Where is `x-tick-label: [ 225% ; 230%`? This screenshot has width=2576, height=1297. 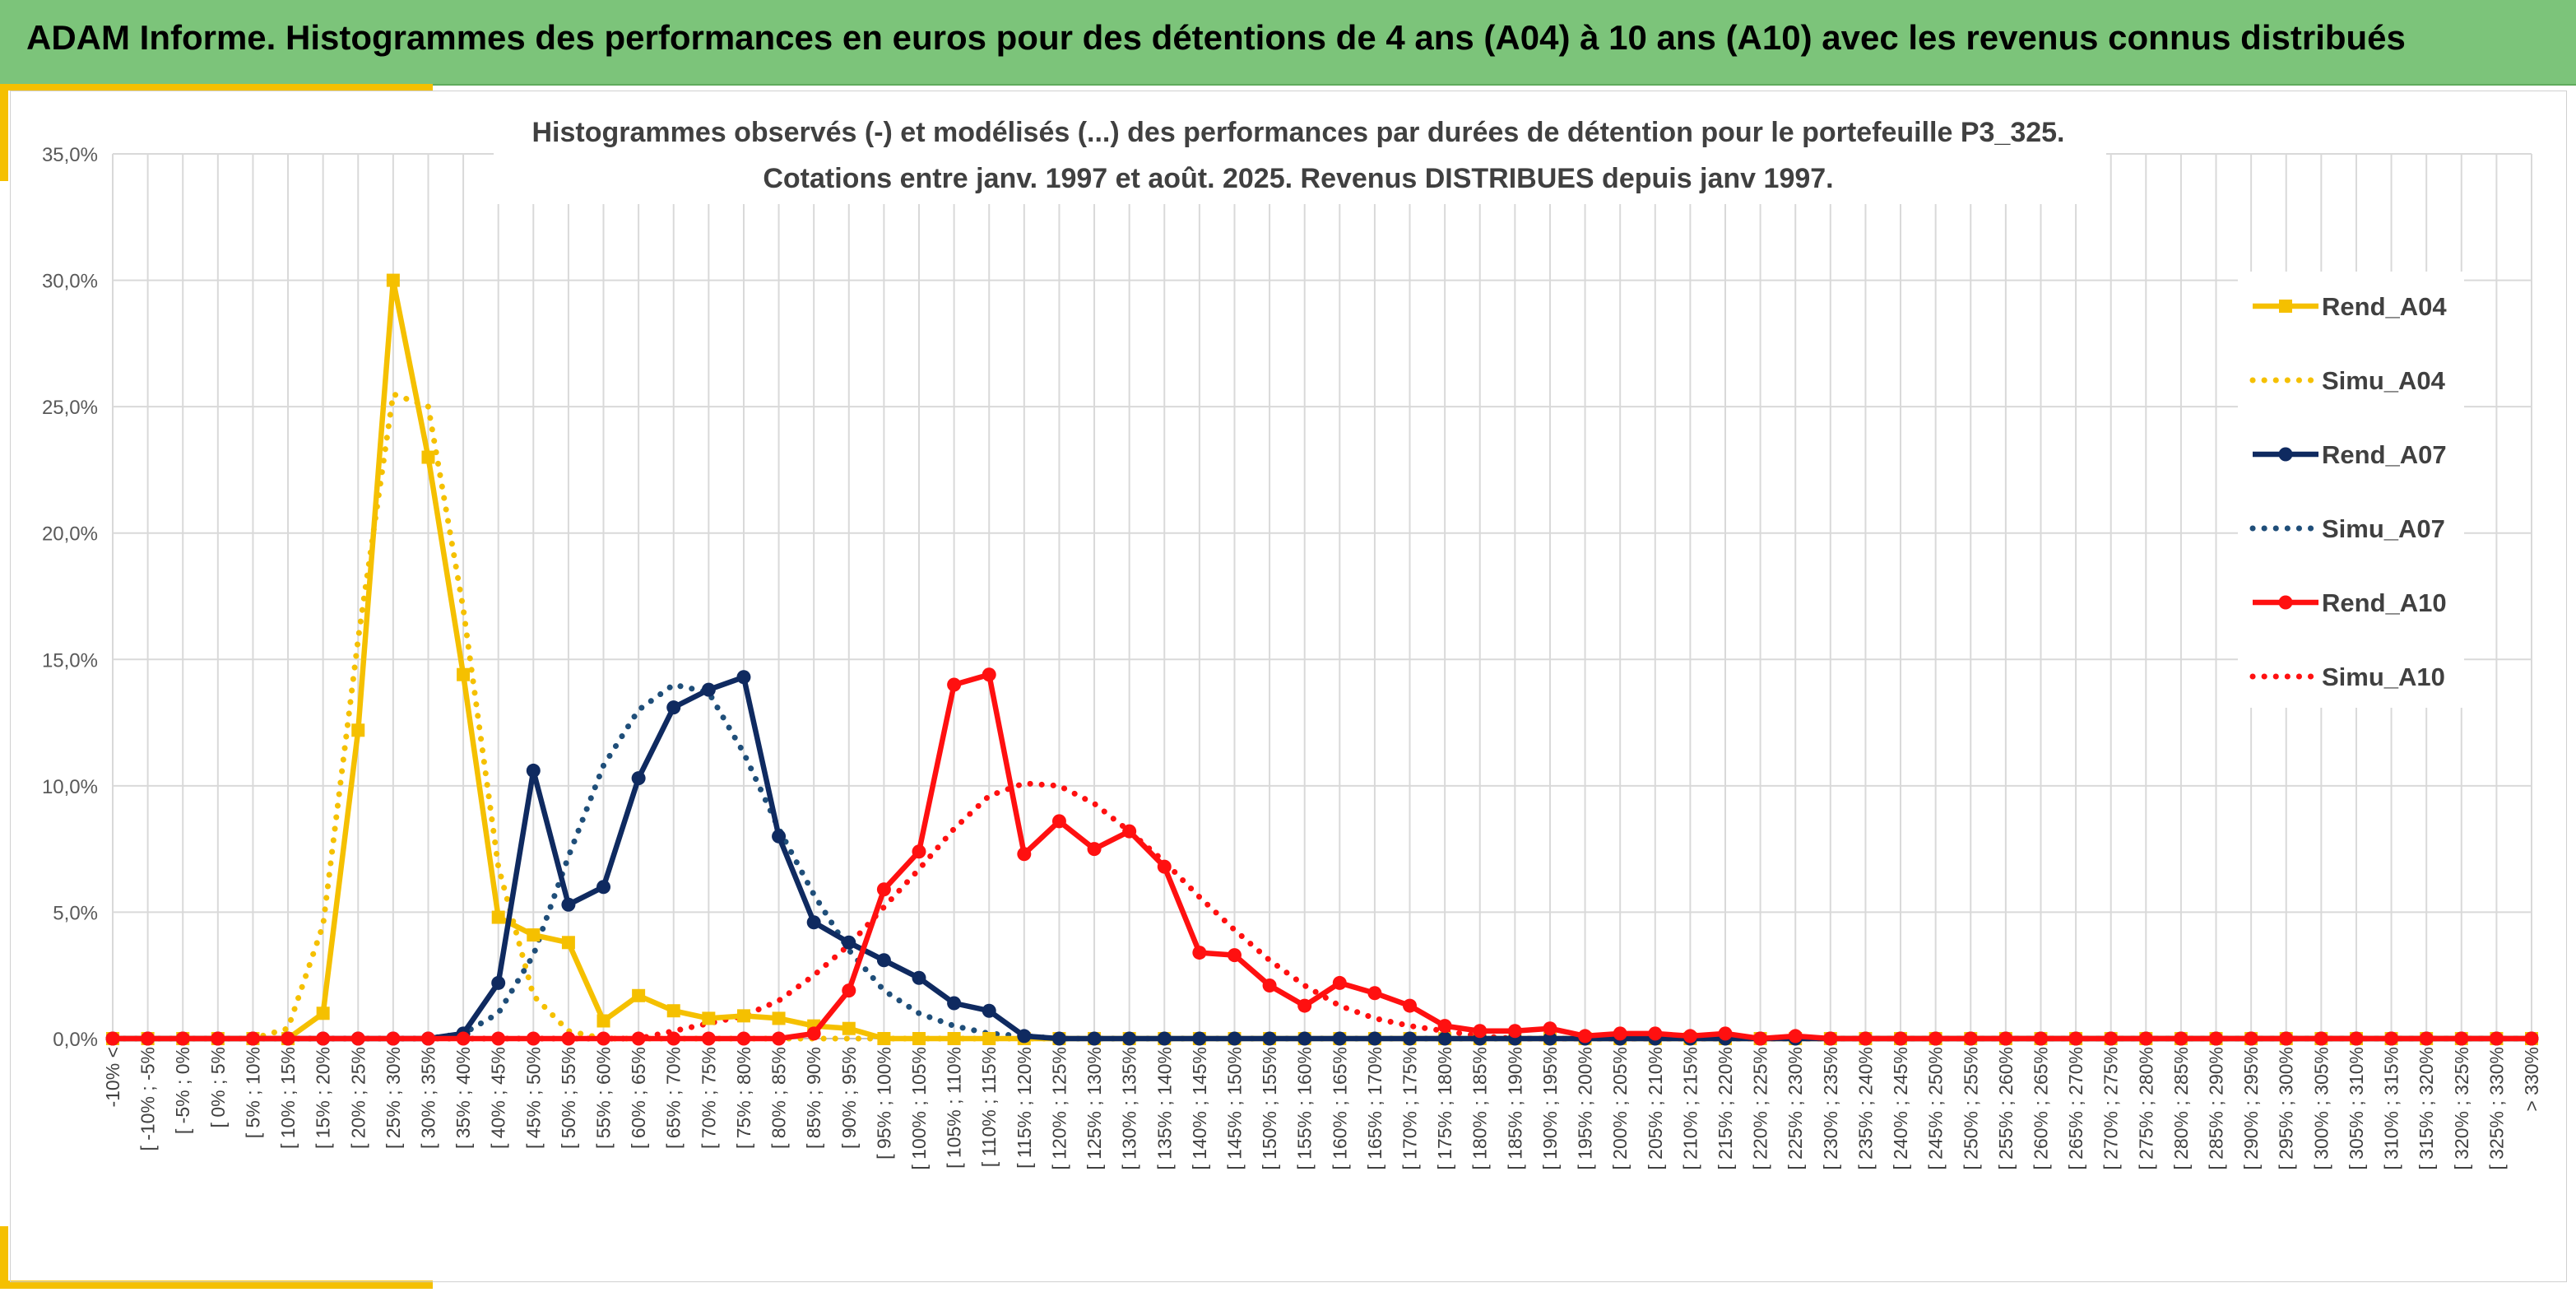 x-tick-label: [ 225% ; 230% is located at coordinates (1795, 1108).